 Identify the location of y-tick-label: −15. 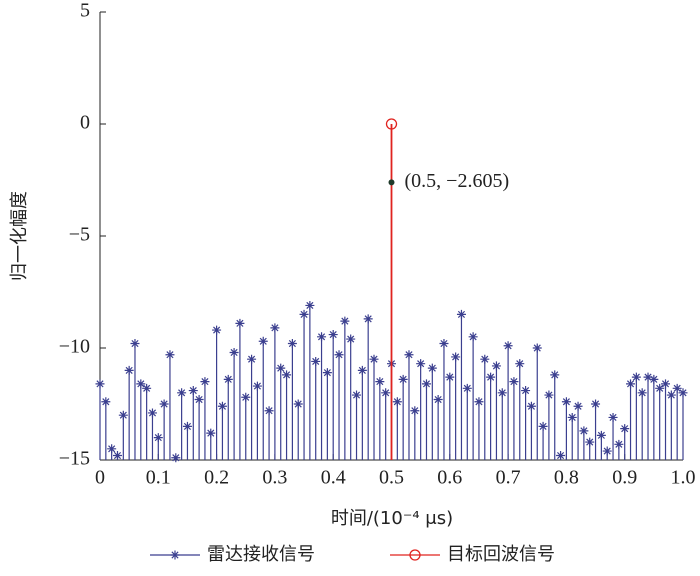
(74, 459).